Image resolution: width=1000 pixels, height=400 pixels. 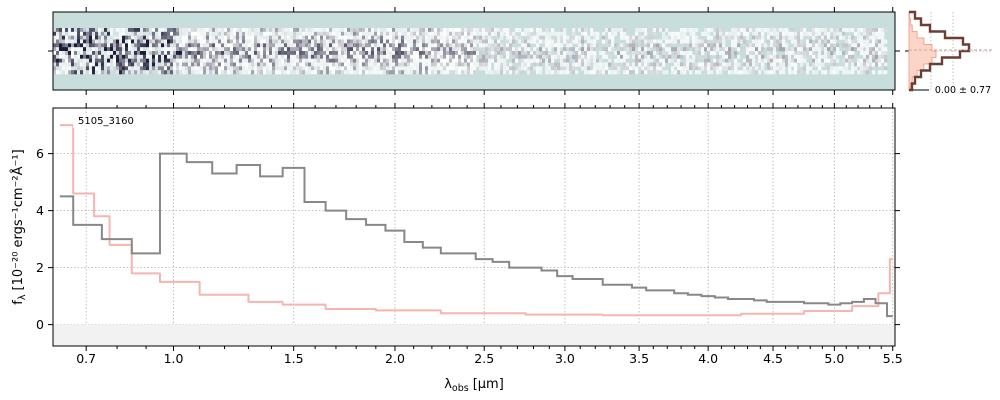 What do you see at coordinates (294, 358) in the screenshot?
I see `x-tick-label-2: 1.5` at bounding box center [294, 358].